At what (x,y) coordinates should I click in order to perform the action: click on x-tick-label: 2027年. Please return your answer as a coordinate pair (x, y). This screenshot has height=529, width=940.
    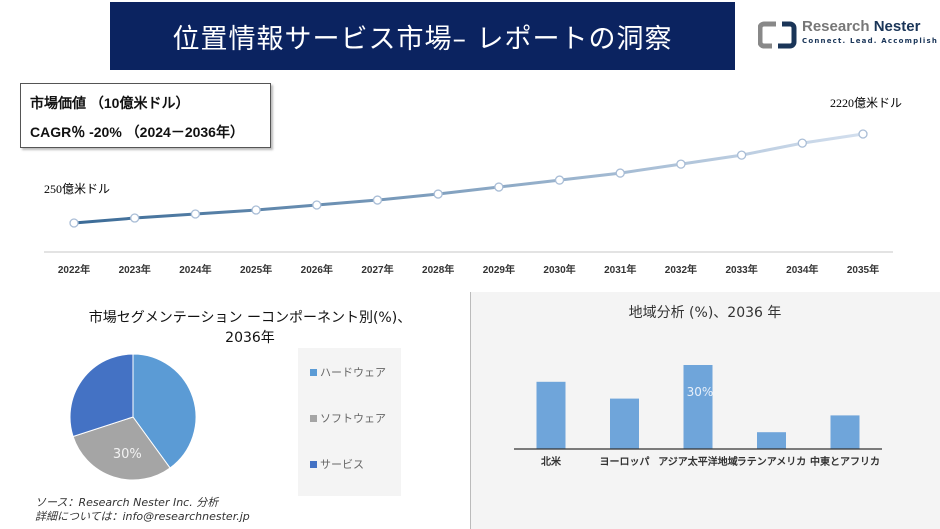
    Looking at the image, I should click on (377, 269).